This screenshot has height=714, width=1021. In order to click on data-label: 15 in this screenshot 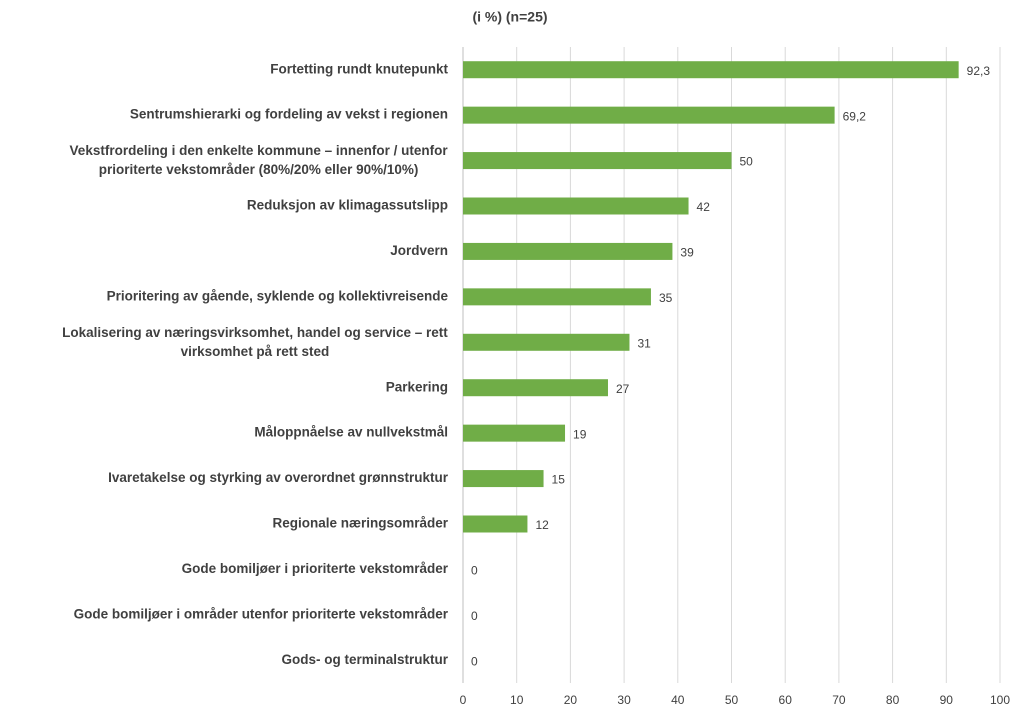, I will do `click(559, 480)`.